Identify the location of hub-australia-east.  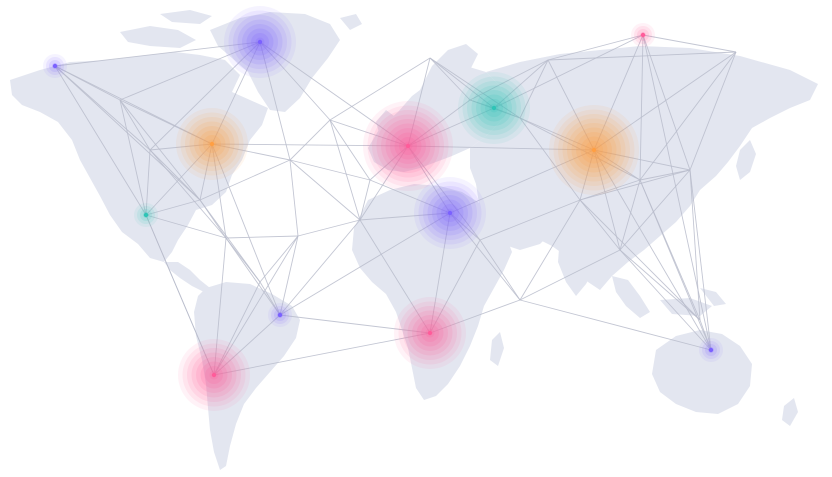
(711, 350).